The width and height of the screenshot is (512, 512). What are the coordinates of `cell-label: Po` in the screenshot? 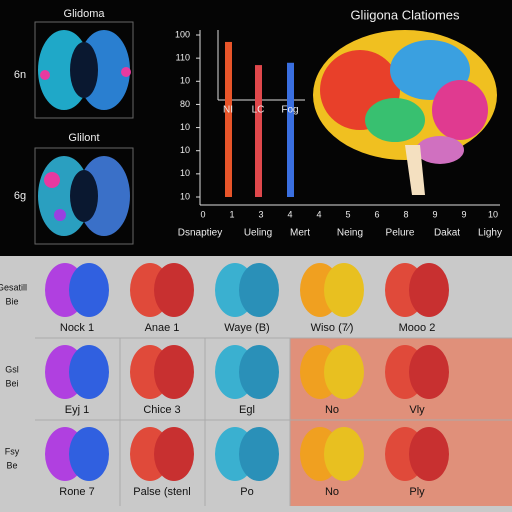 It's located at (246, 492).